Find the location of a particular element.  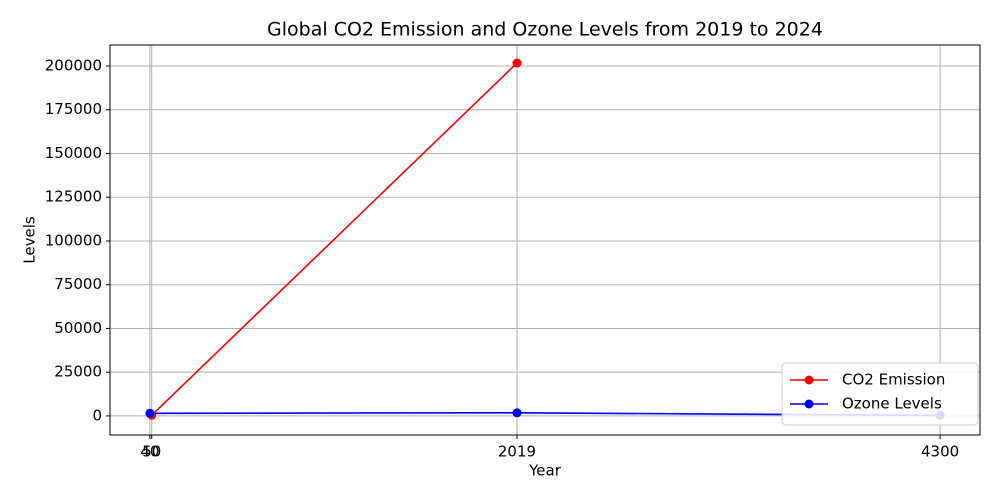

y-tick-label: 125000 is located at coordinates (73, 197).